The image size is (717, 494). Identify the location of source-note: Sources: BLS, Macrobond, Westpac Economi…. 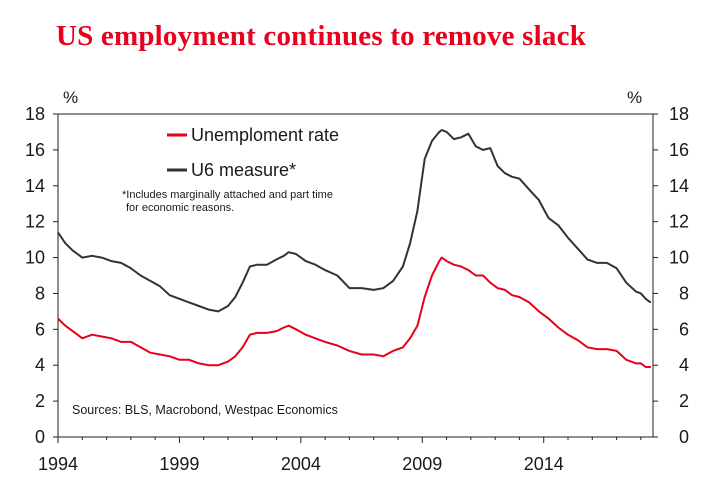
(205, 410).